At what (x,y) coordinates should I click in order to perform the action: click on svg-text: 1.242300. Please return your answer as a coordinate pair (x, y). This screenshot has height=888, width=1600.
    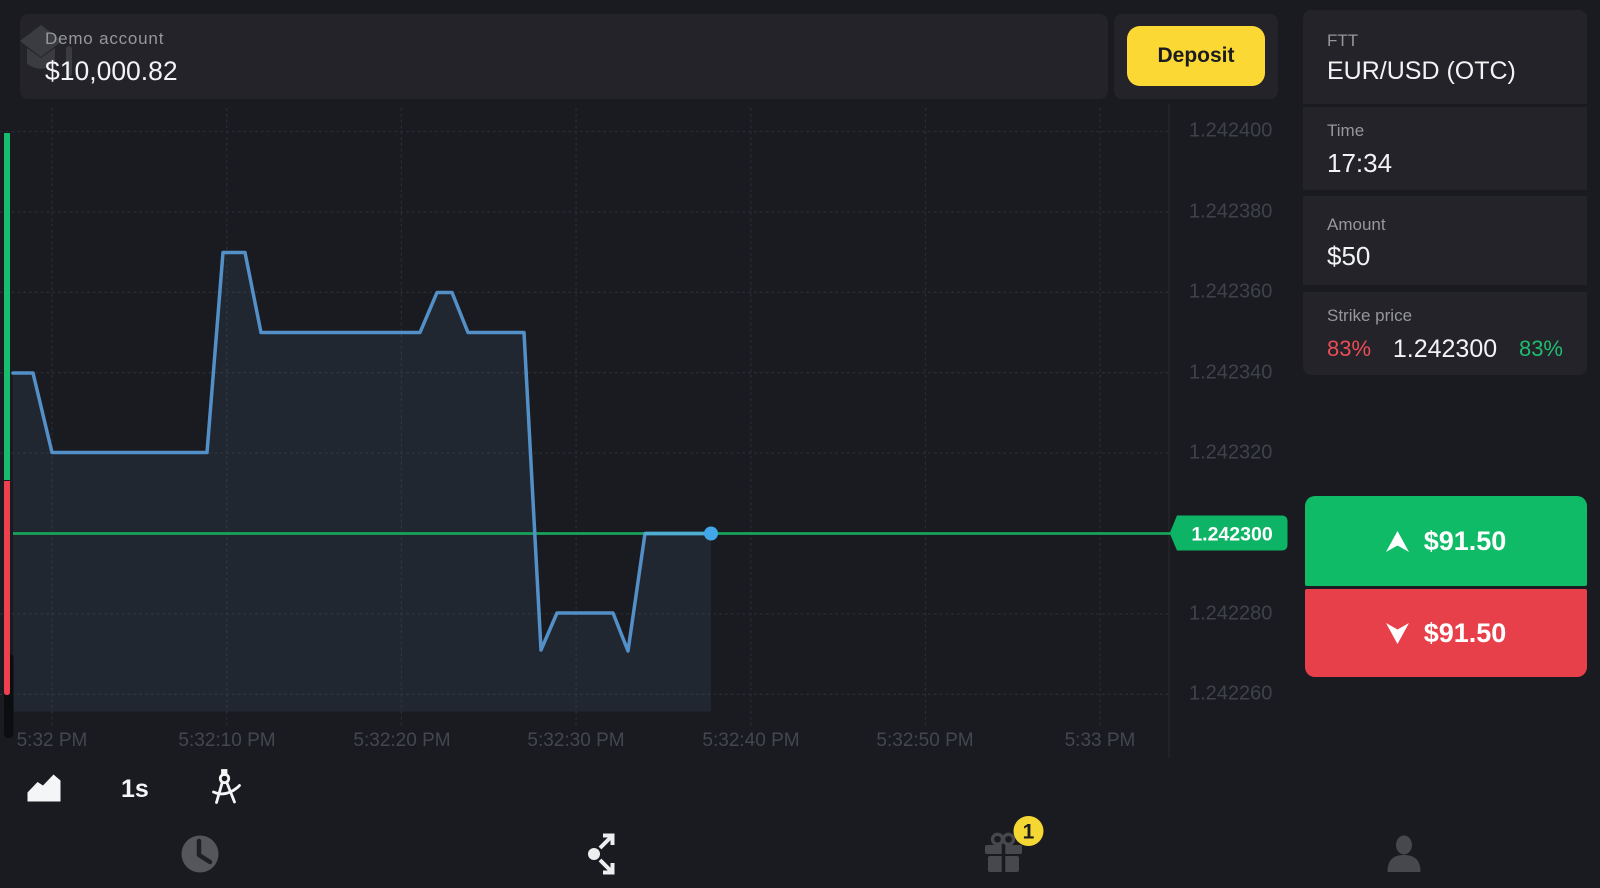
    Looking at the image, I should click on (1231, 535).